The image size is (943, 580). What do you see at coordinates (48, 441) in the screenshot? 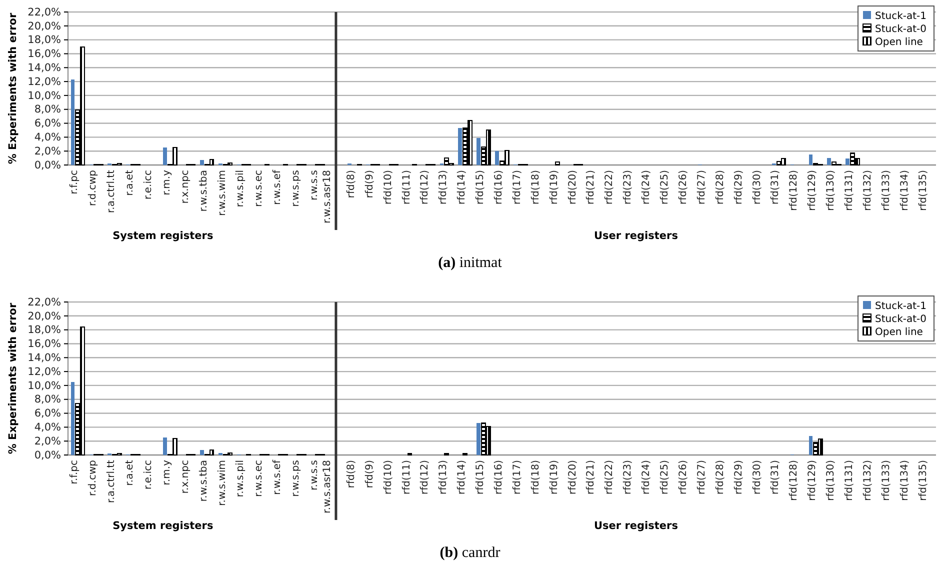
I see `y-tick-label: 2,0%` at bounding box center [48, 441].